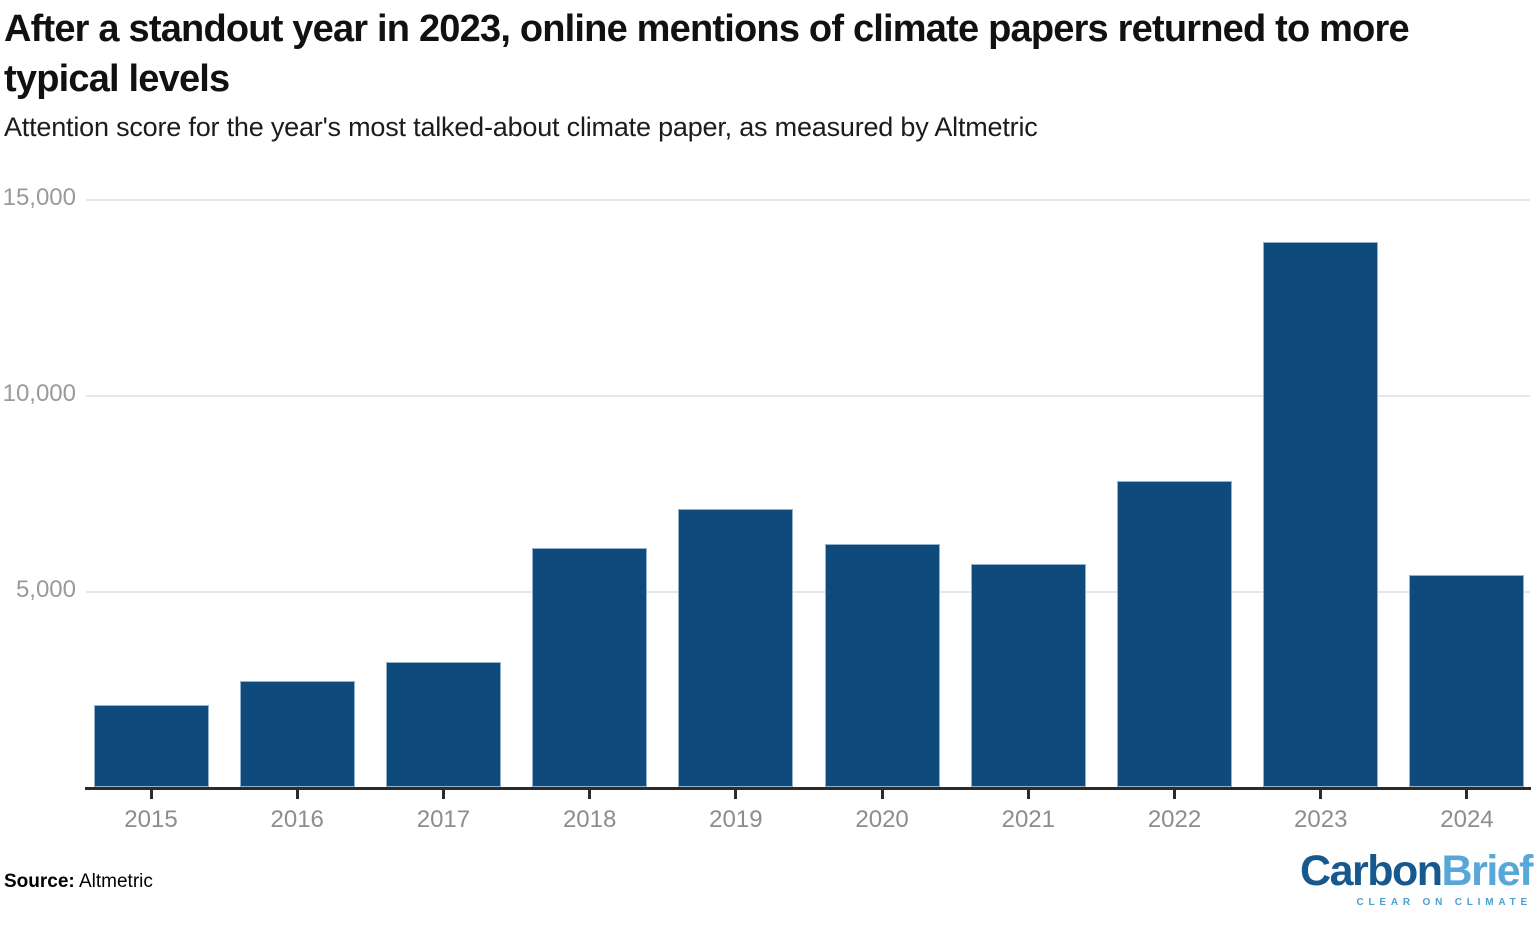 Image resolution: width=1536 pixels, height=926 pixels. I want to click on x-tick-label: 2023, so click(1321, 819).